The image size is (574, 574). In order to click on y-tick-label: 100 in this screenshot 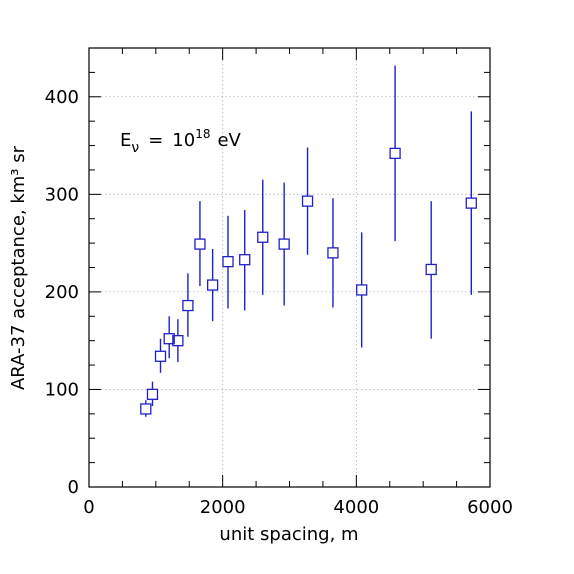, I will do `click(62, 389)`.